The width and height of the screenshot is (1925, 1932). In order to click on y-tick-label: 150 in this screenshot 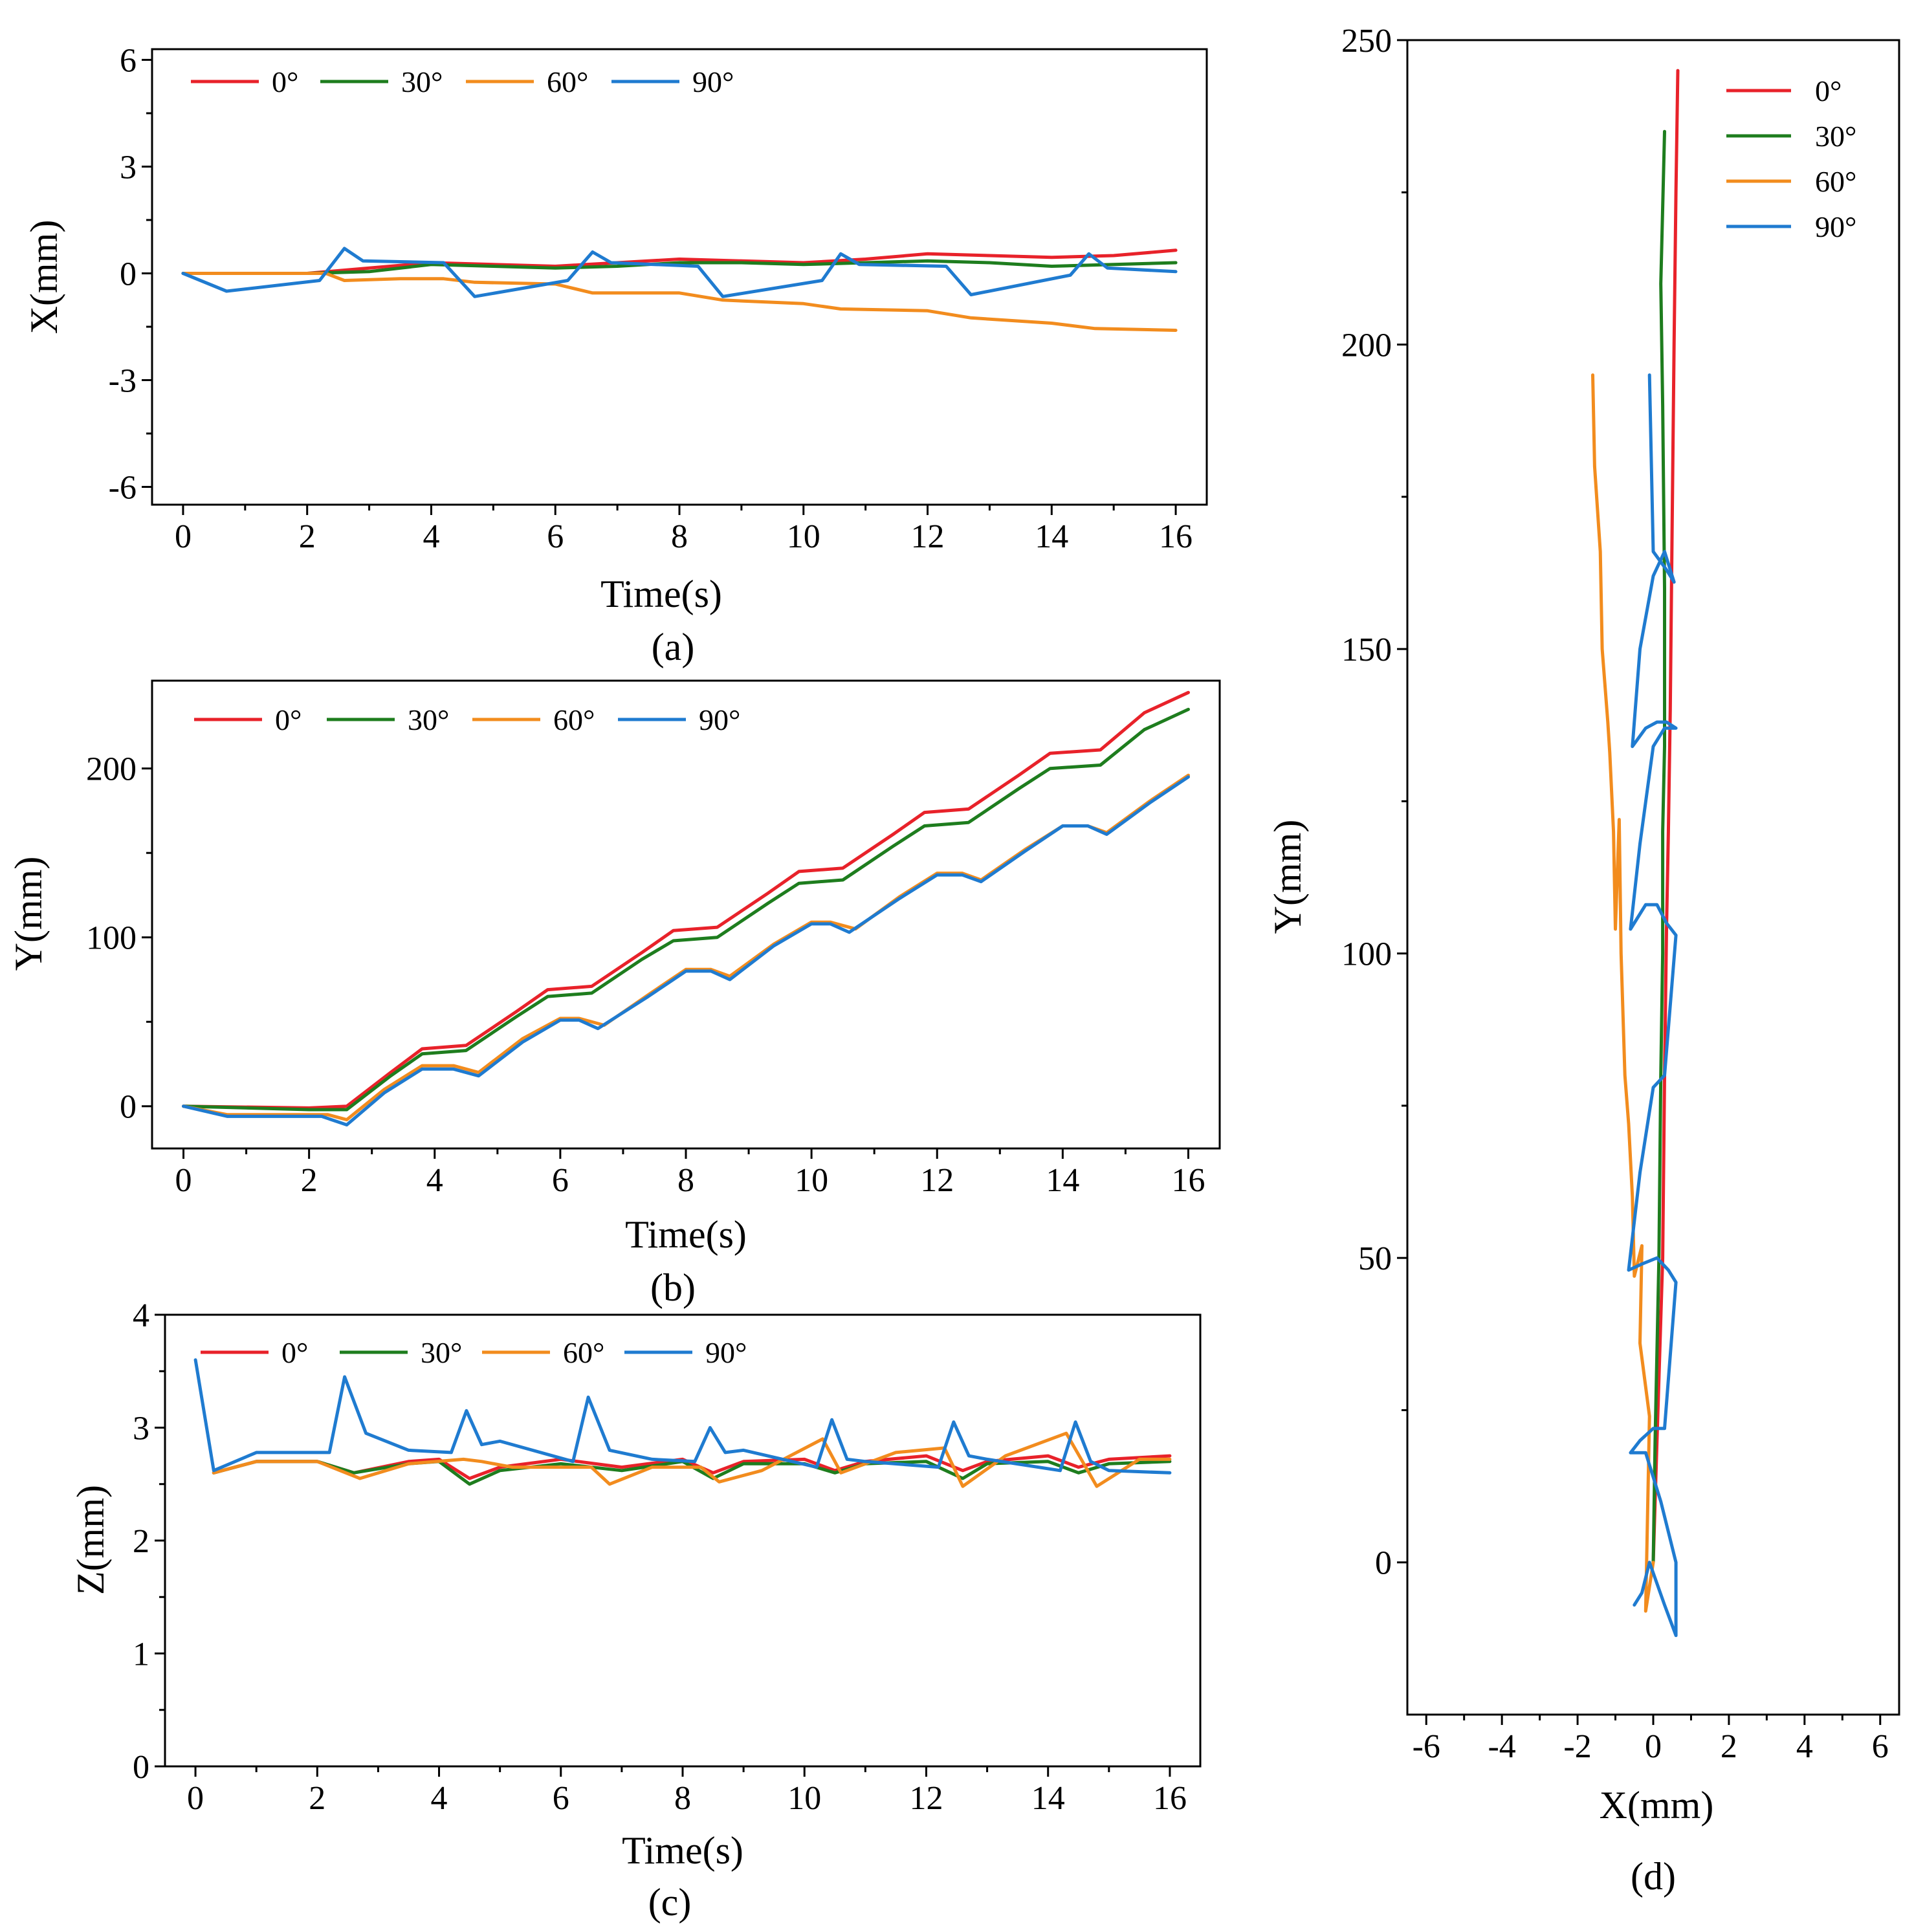, I will do `click(1367, 649)`.